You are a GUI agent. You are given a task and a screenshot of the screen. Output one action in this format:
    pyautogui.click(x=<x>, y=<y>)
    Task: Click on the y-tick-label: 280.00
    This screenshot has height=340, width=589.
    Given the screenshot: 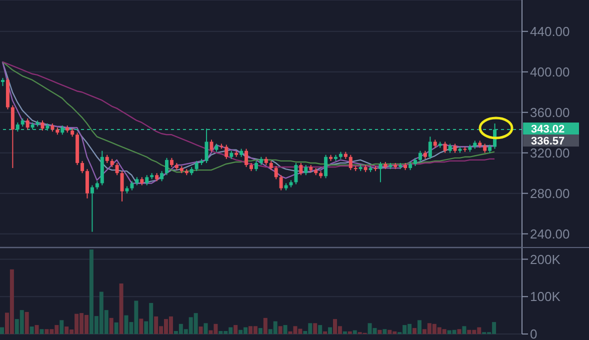 What is the action you would take?
    pyautogui.click(x=550, y=193)
    